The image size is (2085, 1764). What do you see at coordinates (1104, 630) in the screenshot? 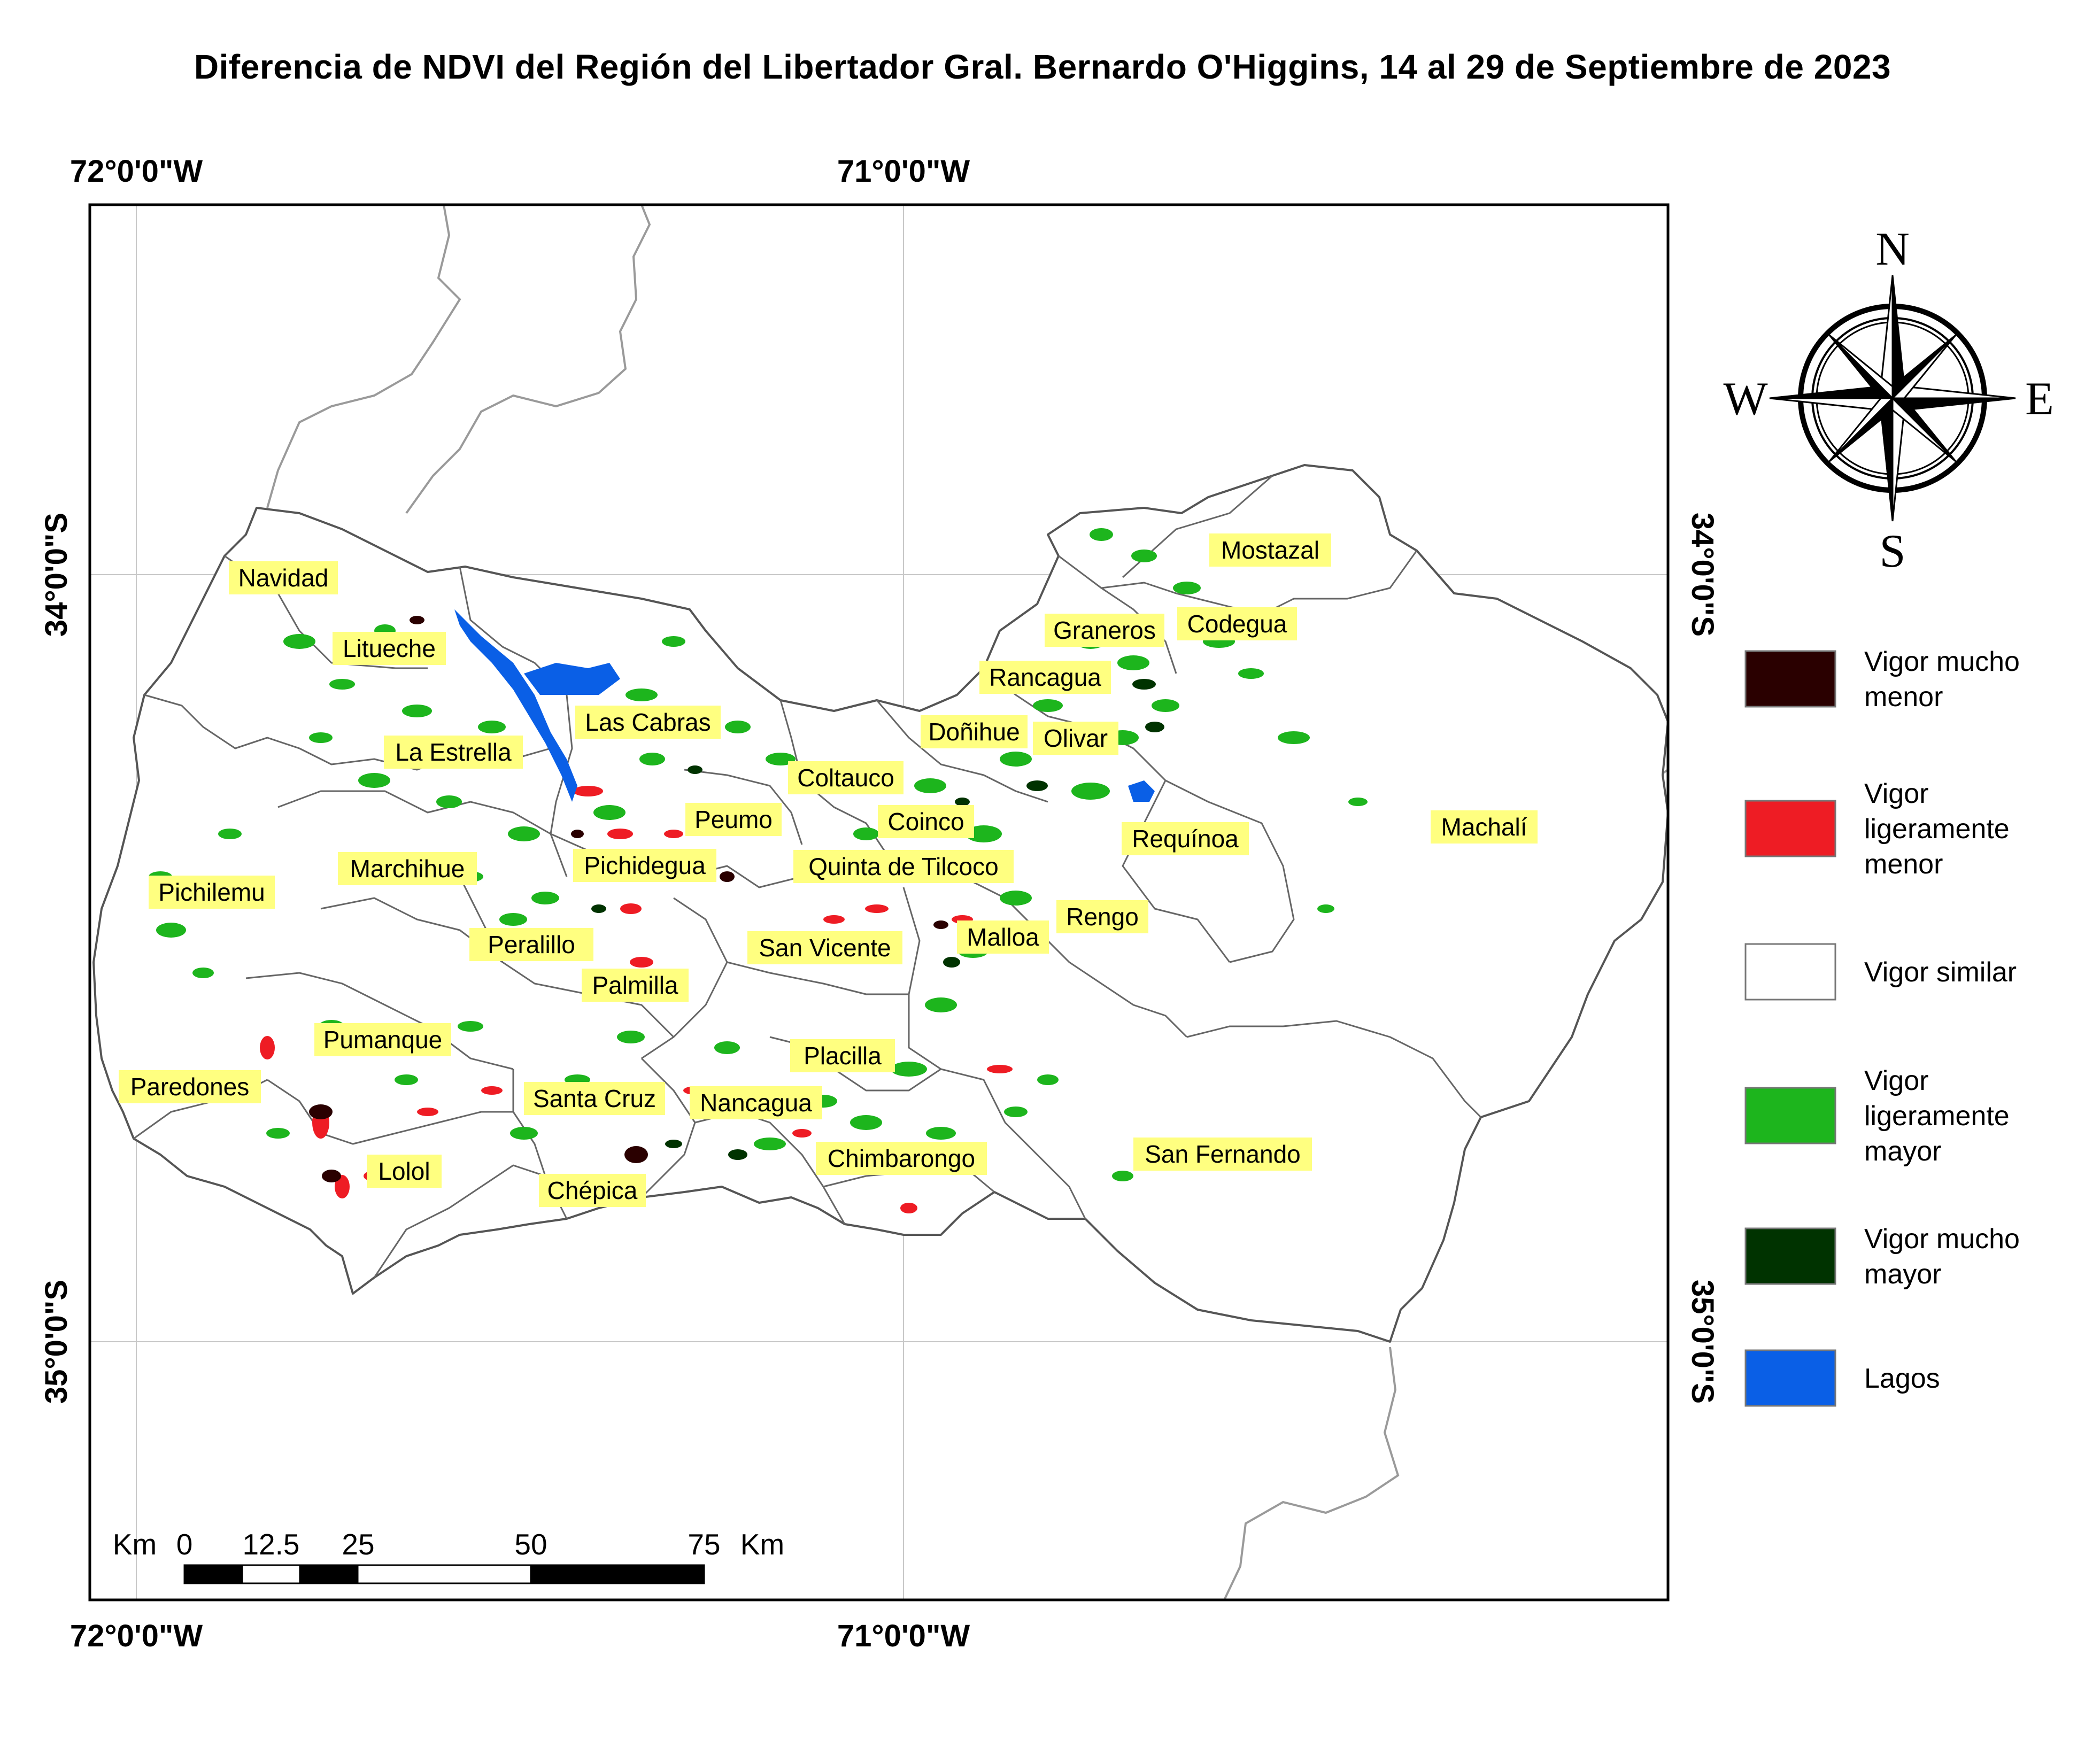
I see `label-graneros: Graneros` at bounding box center [1104, 630].